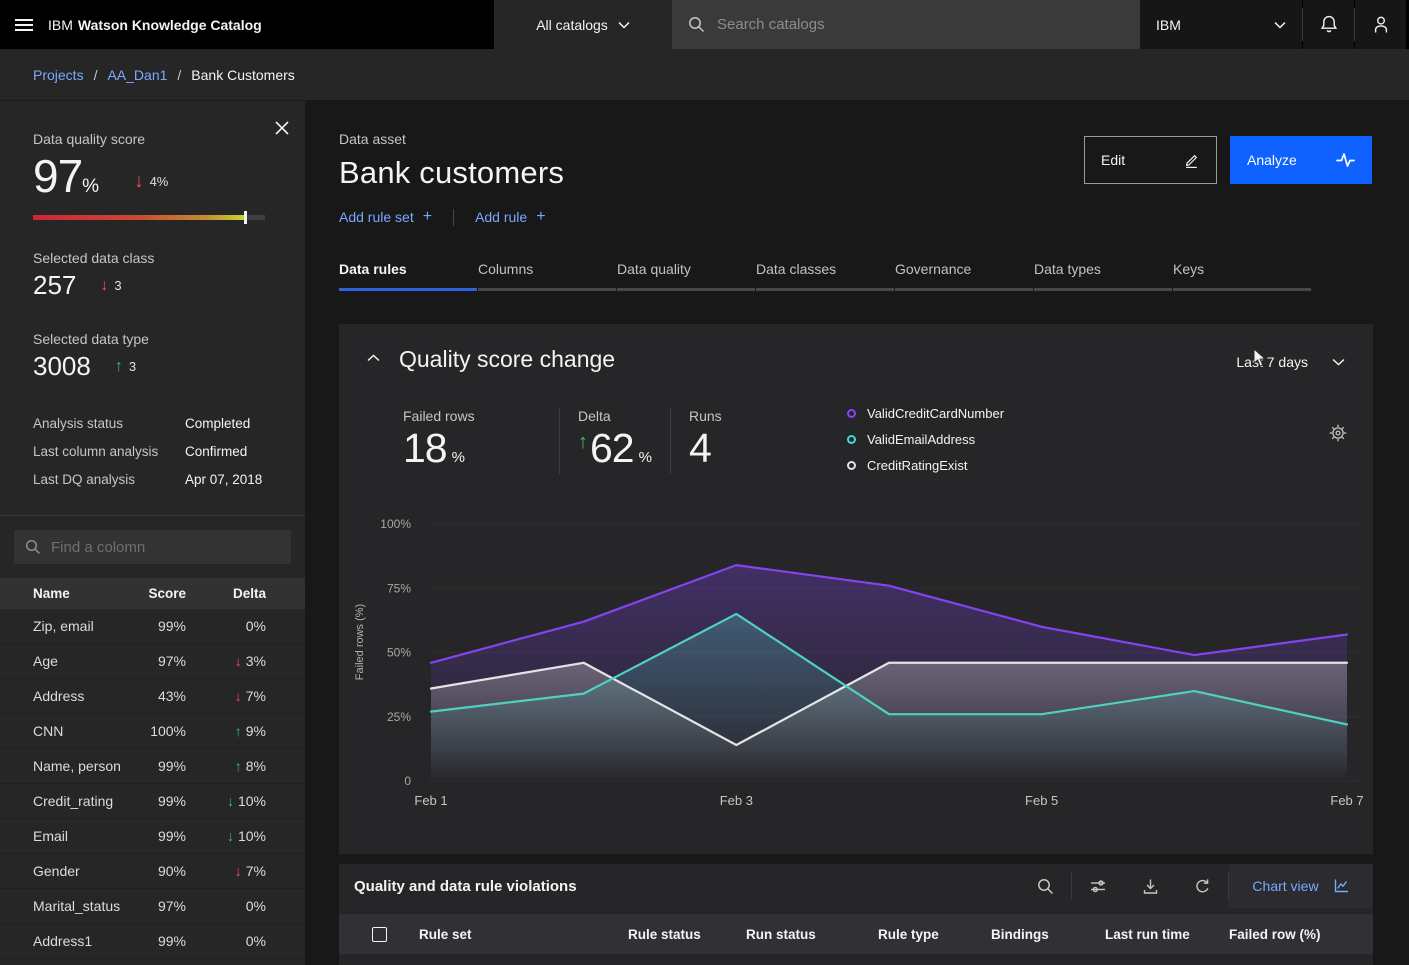  I want to click on rule-links: Add rule set + Add rule +, so click(874, 217).